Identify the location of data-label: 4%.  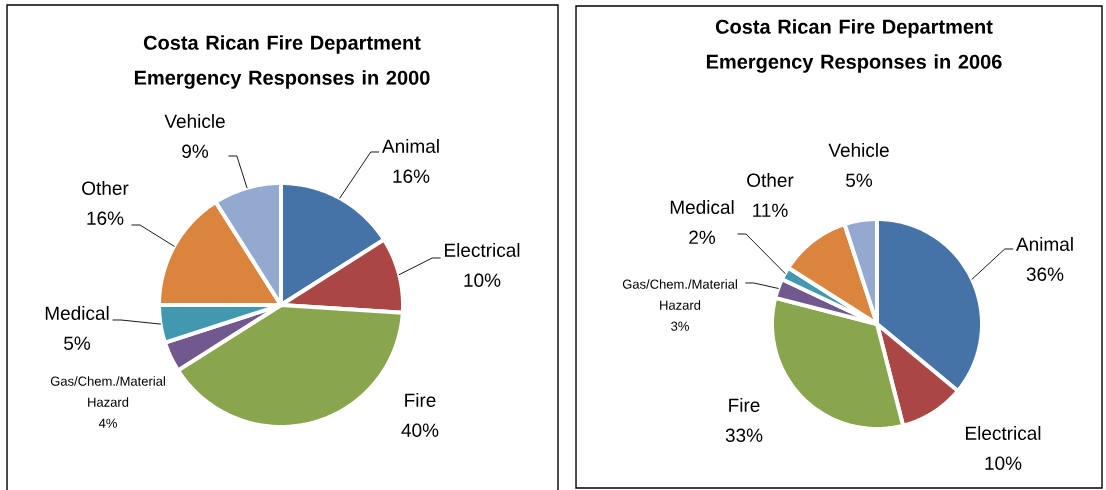
(107, 423).